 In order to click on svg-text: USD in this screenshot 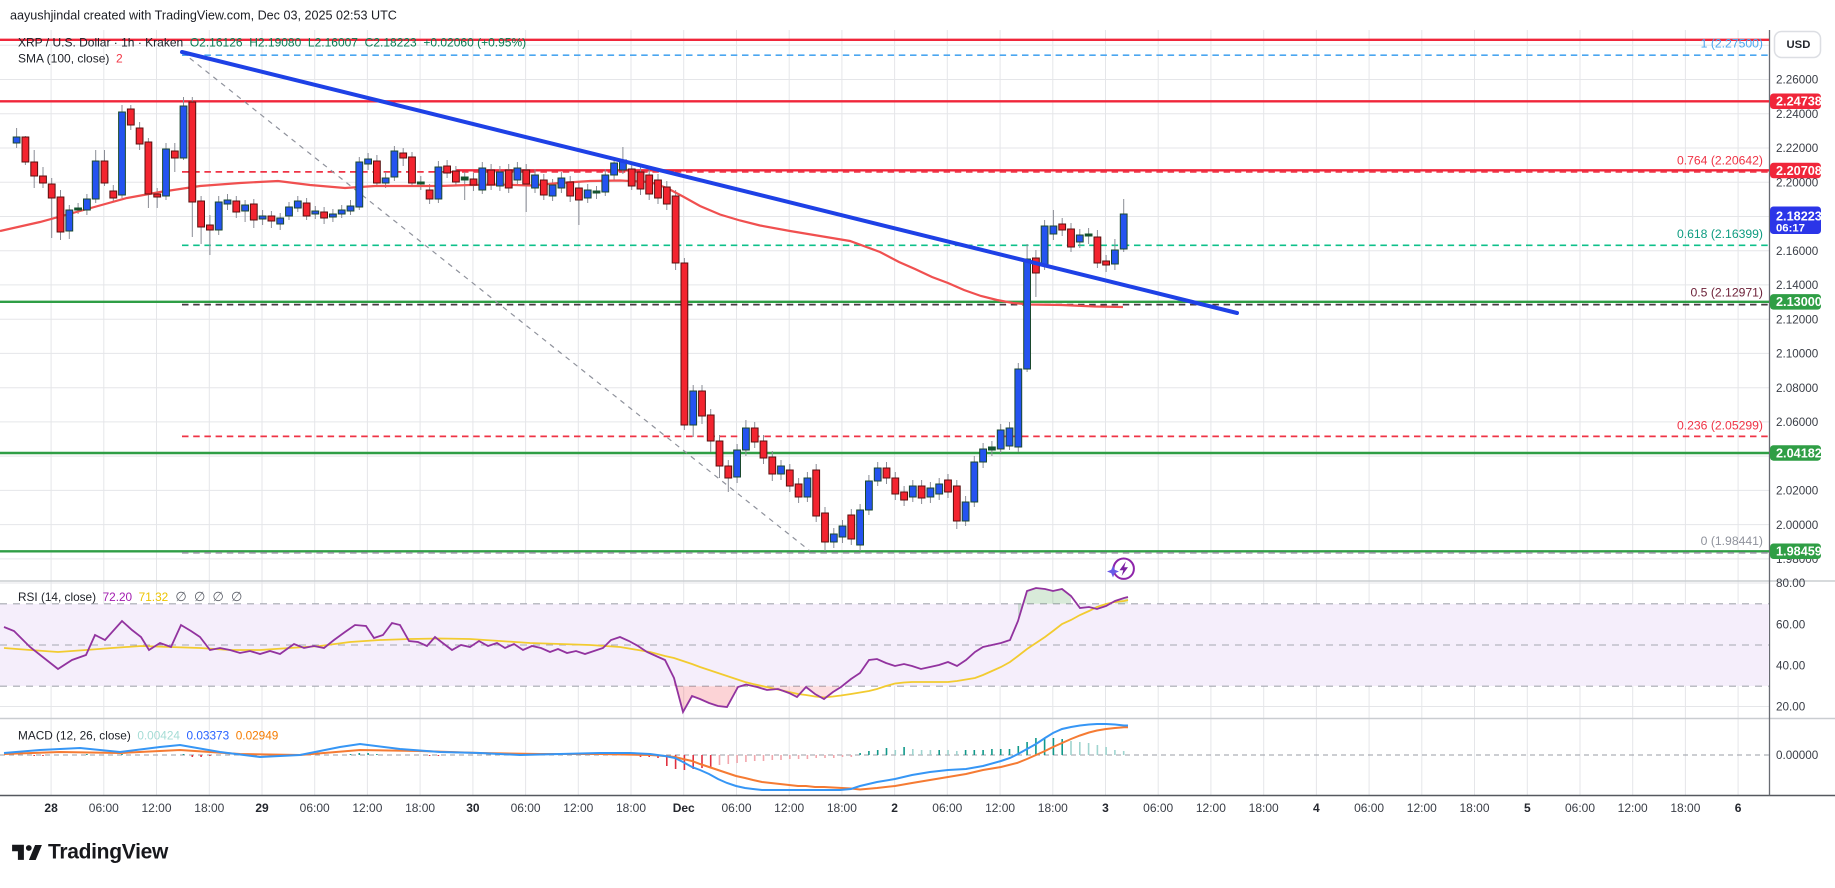, I will do `click(1799, 45)`.